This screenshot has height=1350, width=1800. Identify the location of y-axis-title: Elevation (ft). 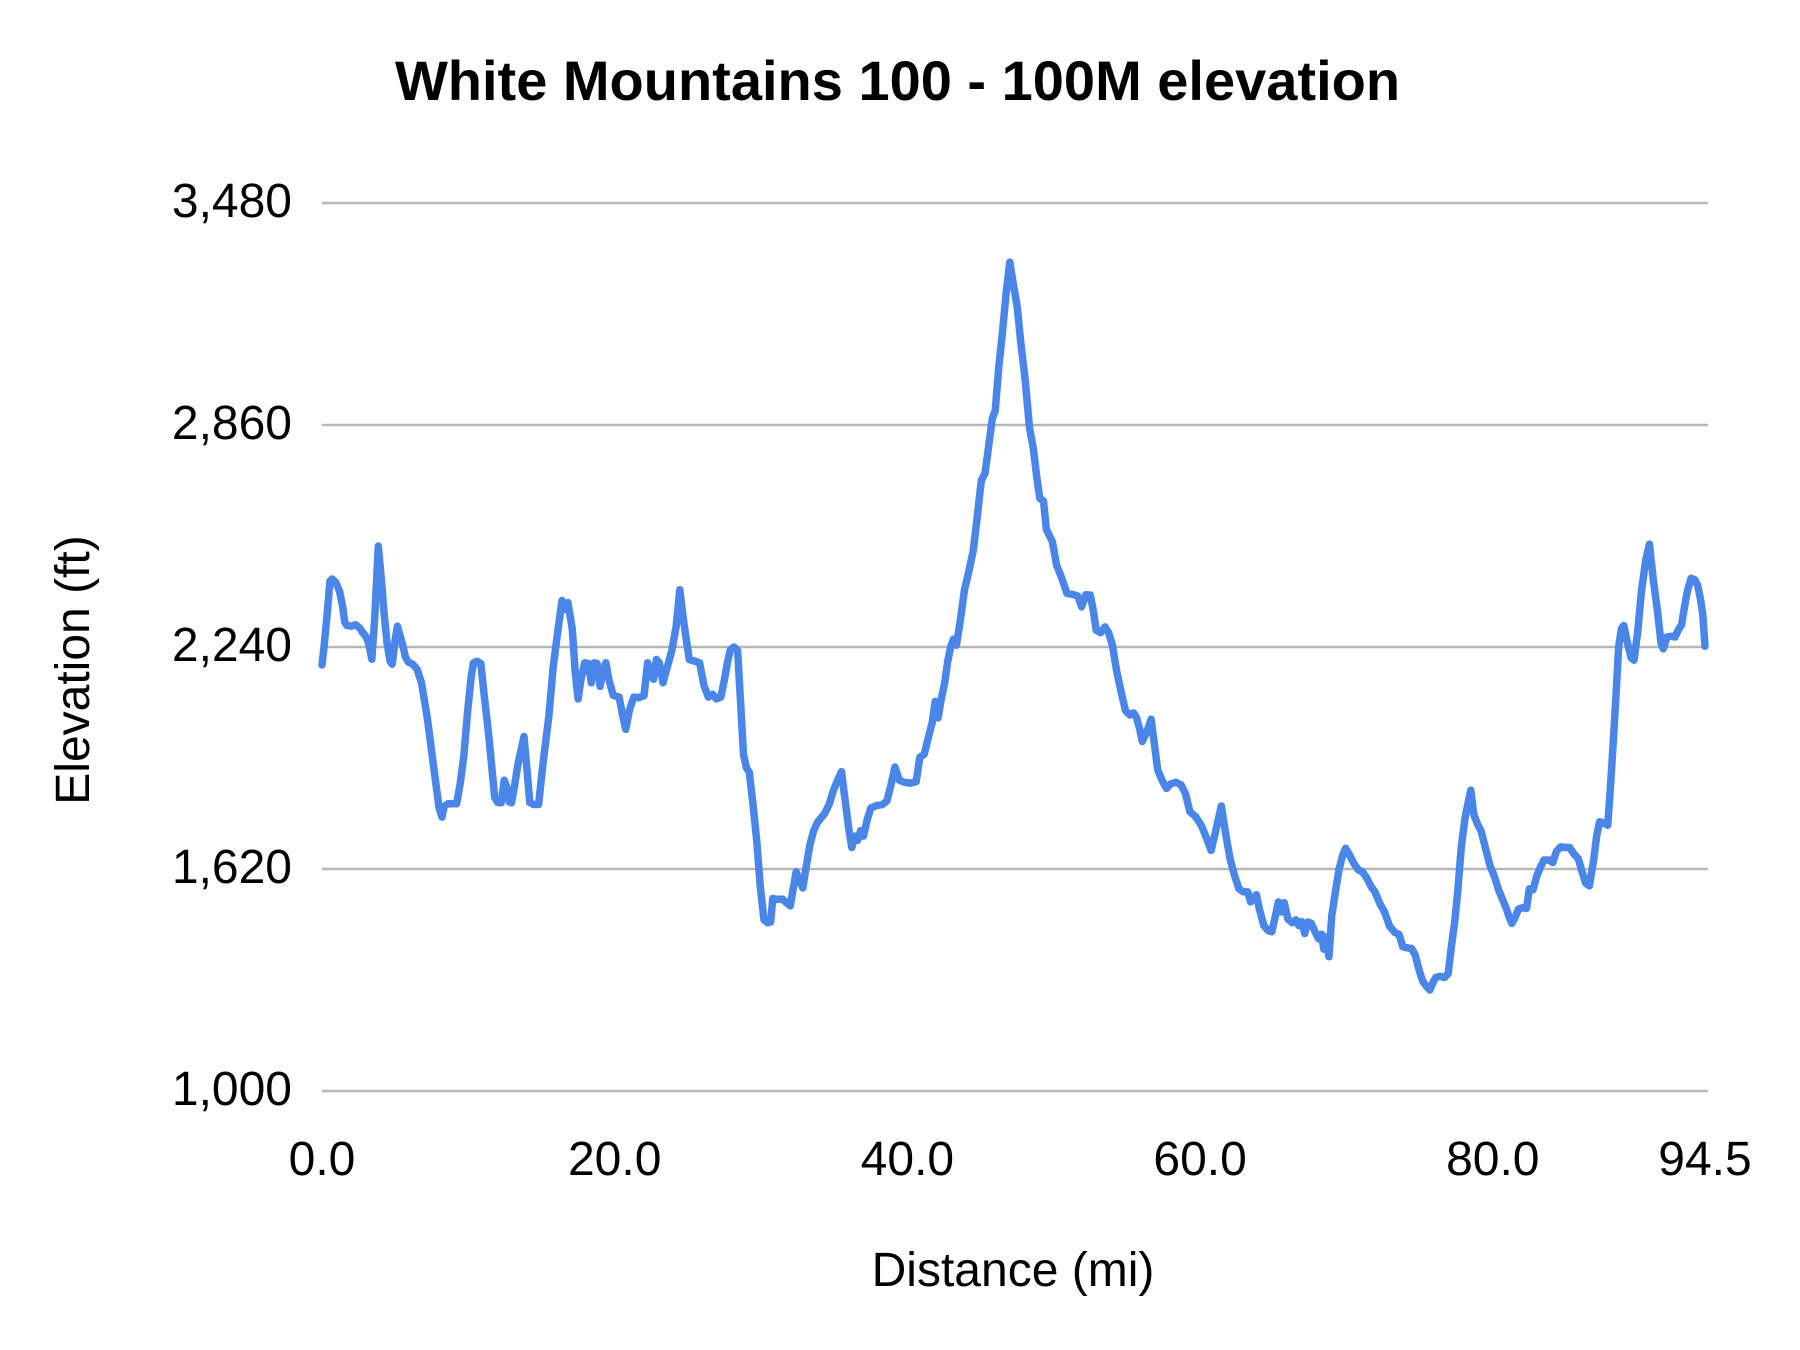
(73, 670).